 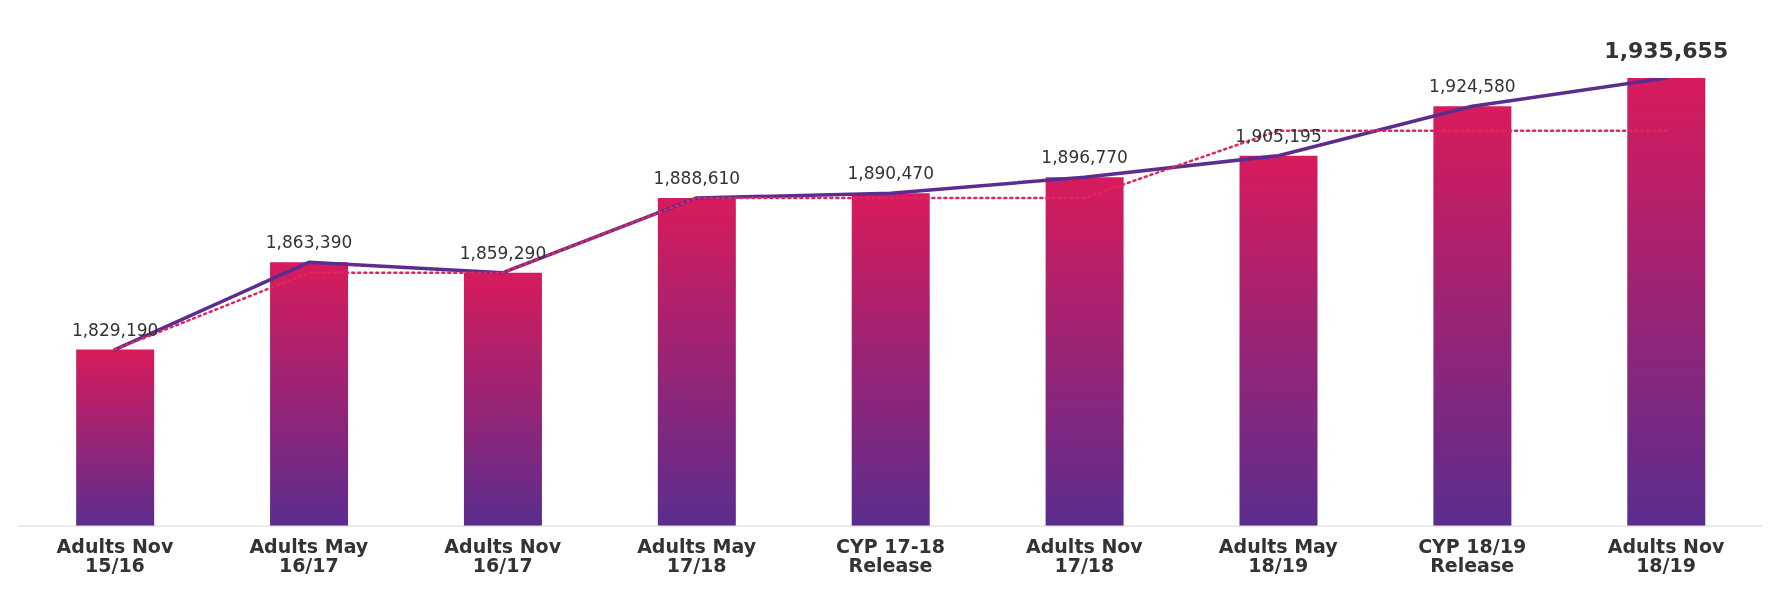 What do you see at coordinates (890, 173) in the screenshot?
I see `data-label: 1,890,470` at bounding box center [890, 173].